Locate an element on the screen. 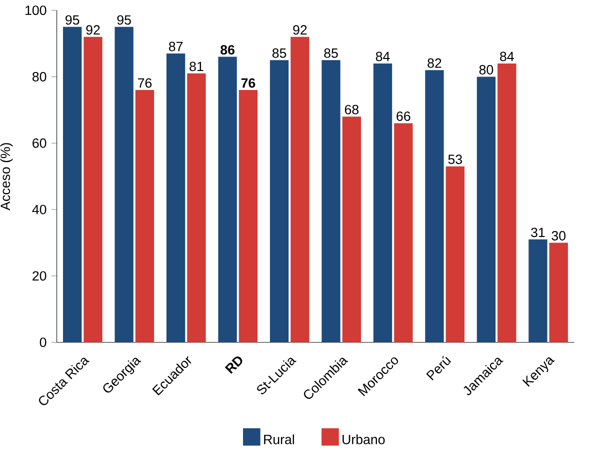 This screenshot has width=605, height=449. y-tick-label: 60 is located at coordinates (39, 143).